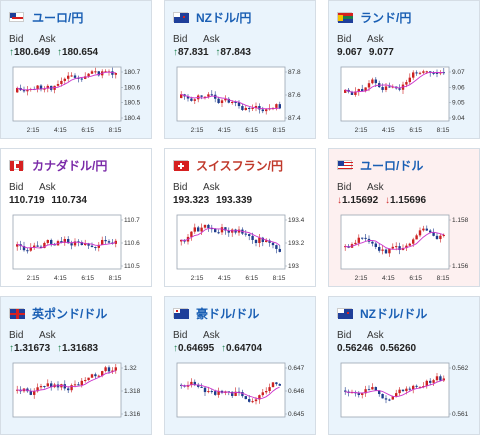 The height and width of the screenshot is (435, 480). Describe the element at coordinates (230, 101) in the screenshot. I see `moving-average-line` at that location.